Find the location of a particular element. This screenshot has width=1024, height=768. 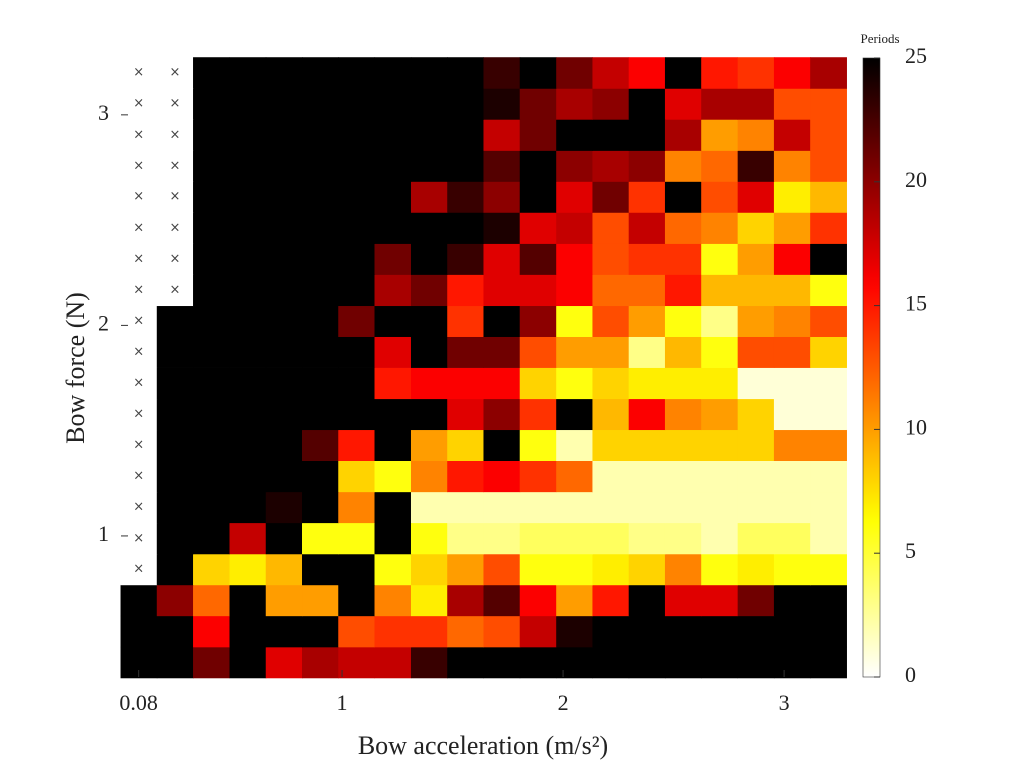

colorbar-tick-label: 10 is located at coordinates (916, 426).